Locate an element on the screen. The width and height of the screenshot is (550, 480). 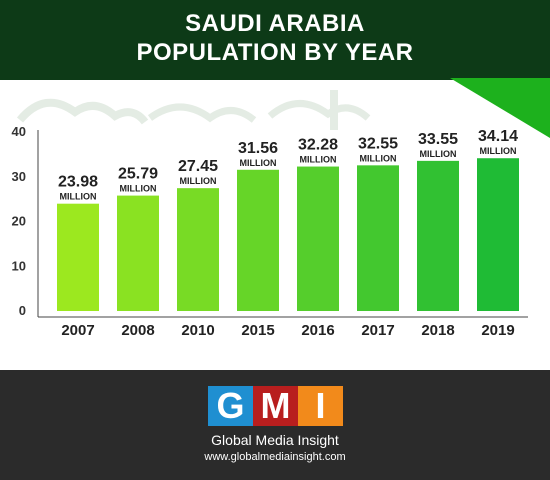
x-tick-label: 2015 is located at coordinates (257, 330).